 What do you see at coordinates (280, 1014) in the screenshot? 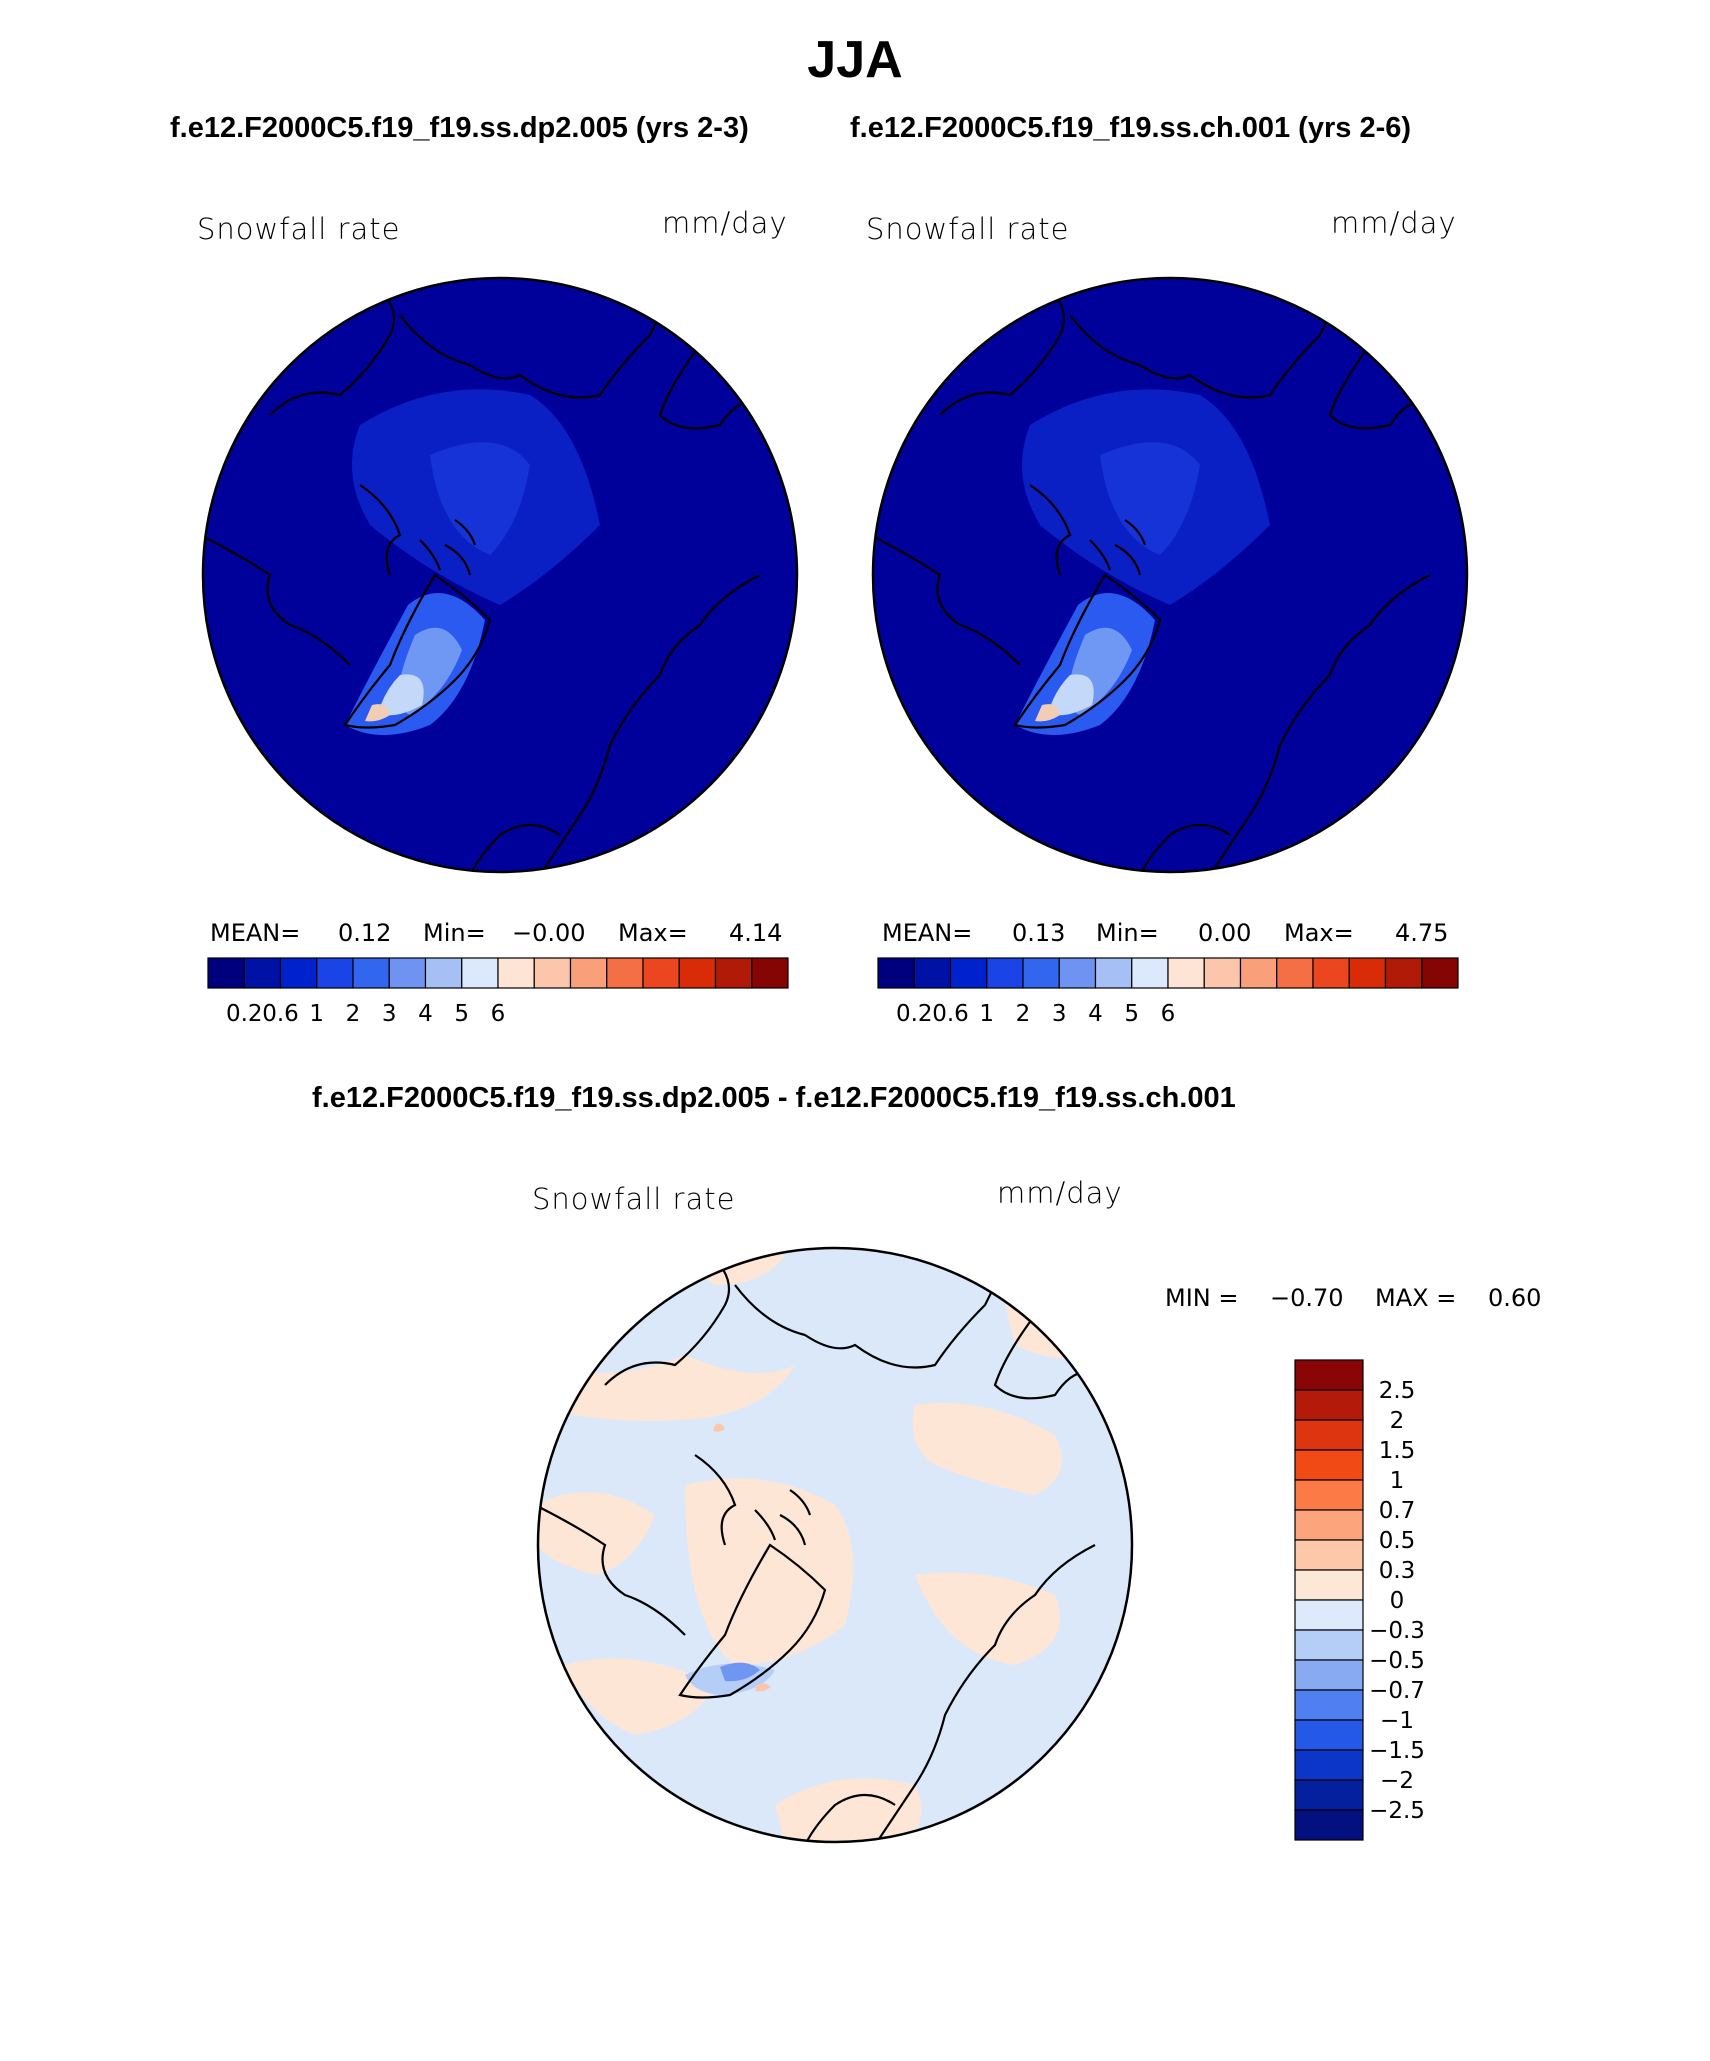
I see `panel1-colorbar-tick-label: 0.6` at bounding box center [280, 1014].